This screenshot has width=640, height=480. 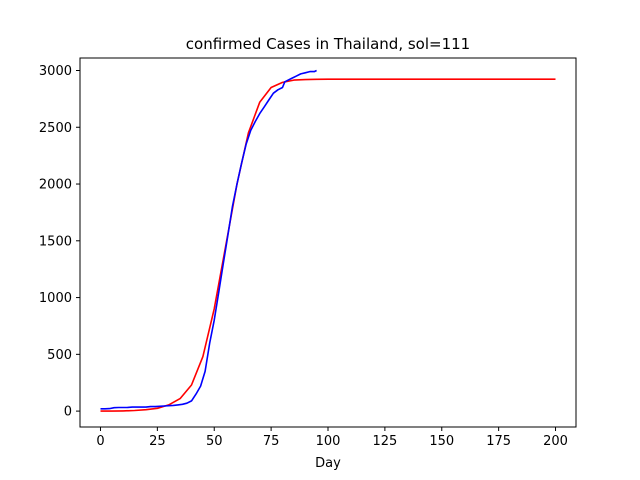 What do you see at coordinates (59, 355) in the screenshot?
I see `y-tick-label: 500` at bounding box center [59, 355].